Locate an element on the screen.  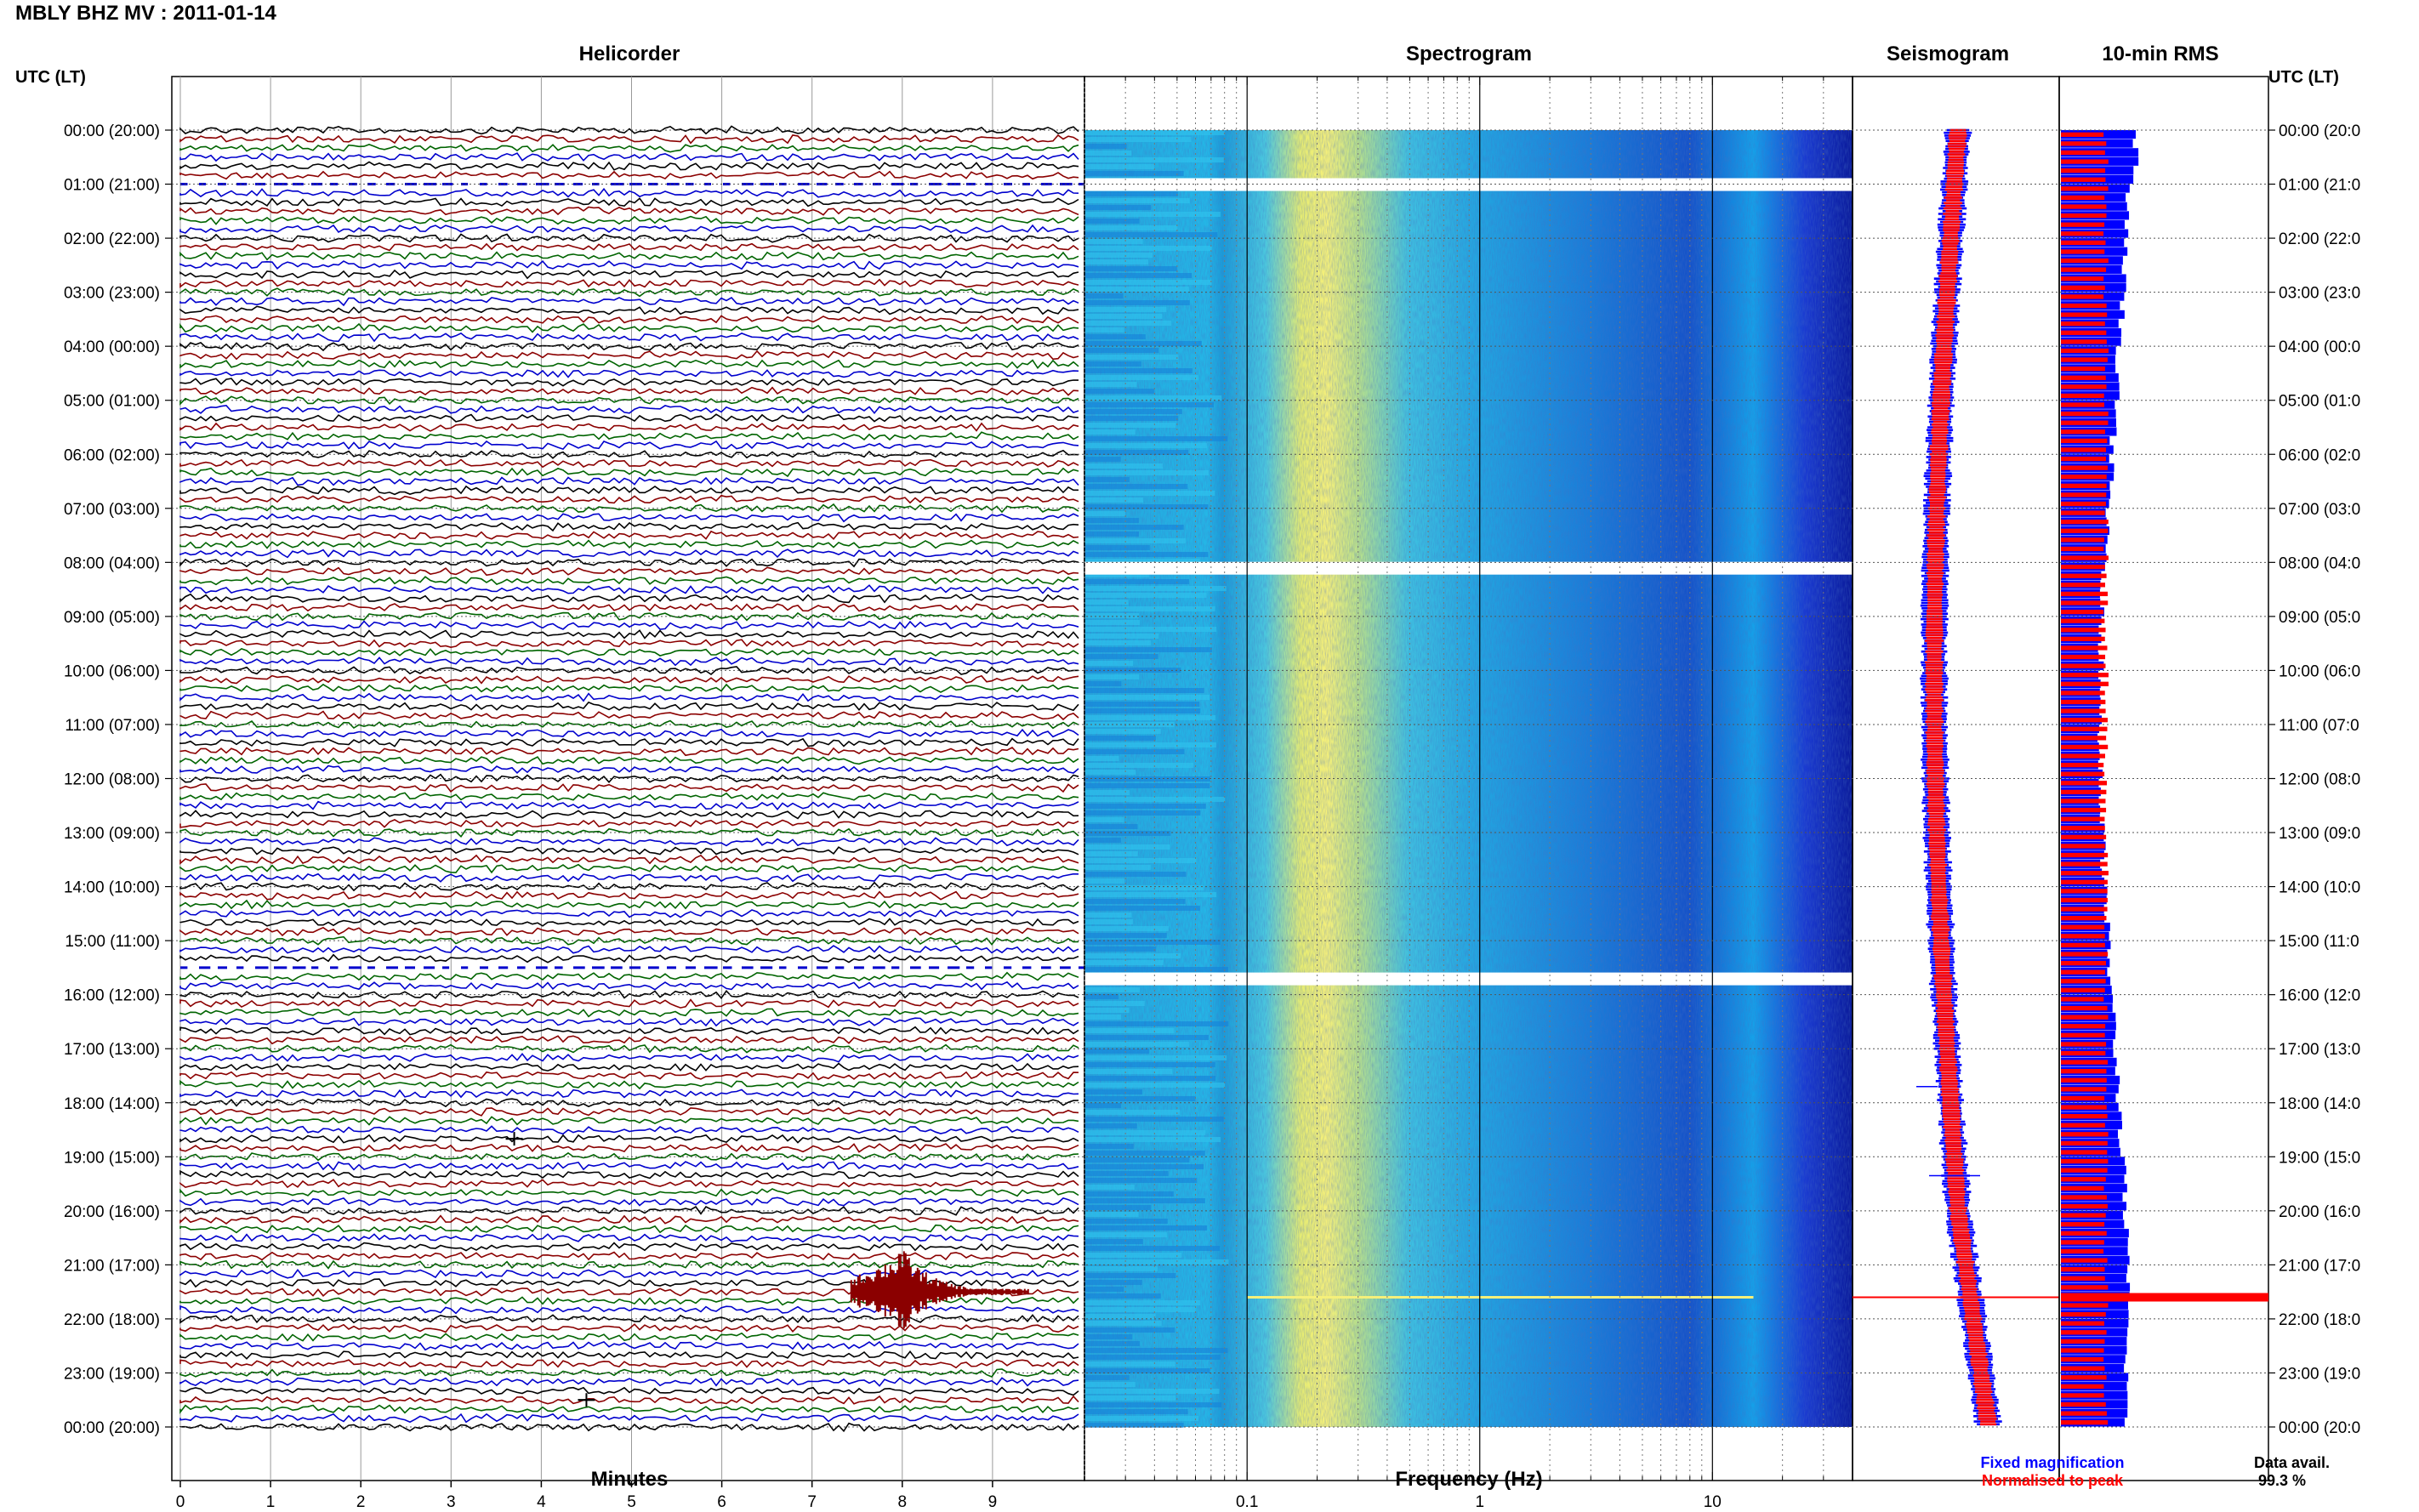
hour-label-right: 02:00 (22:0 is located at coordinates (2319, 239).